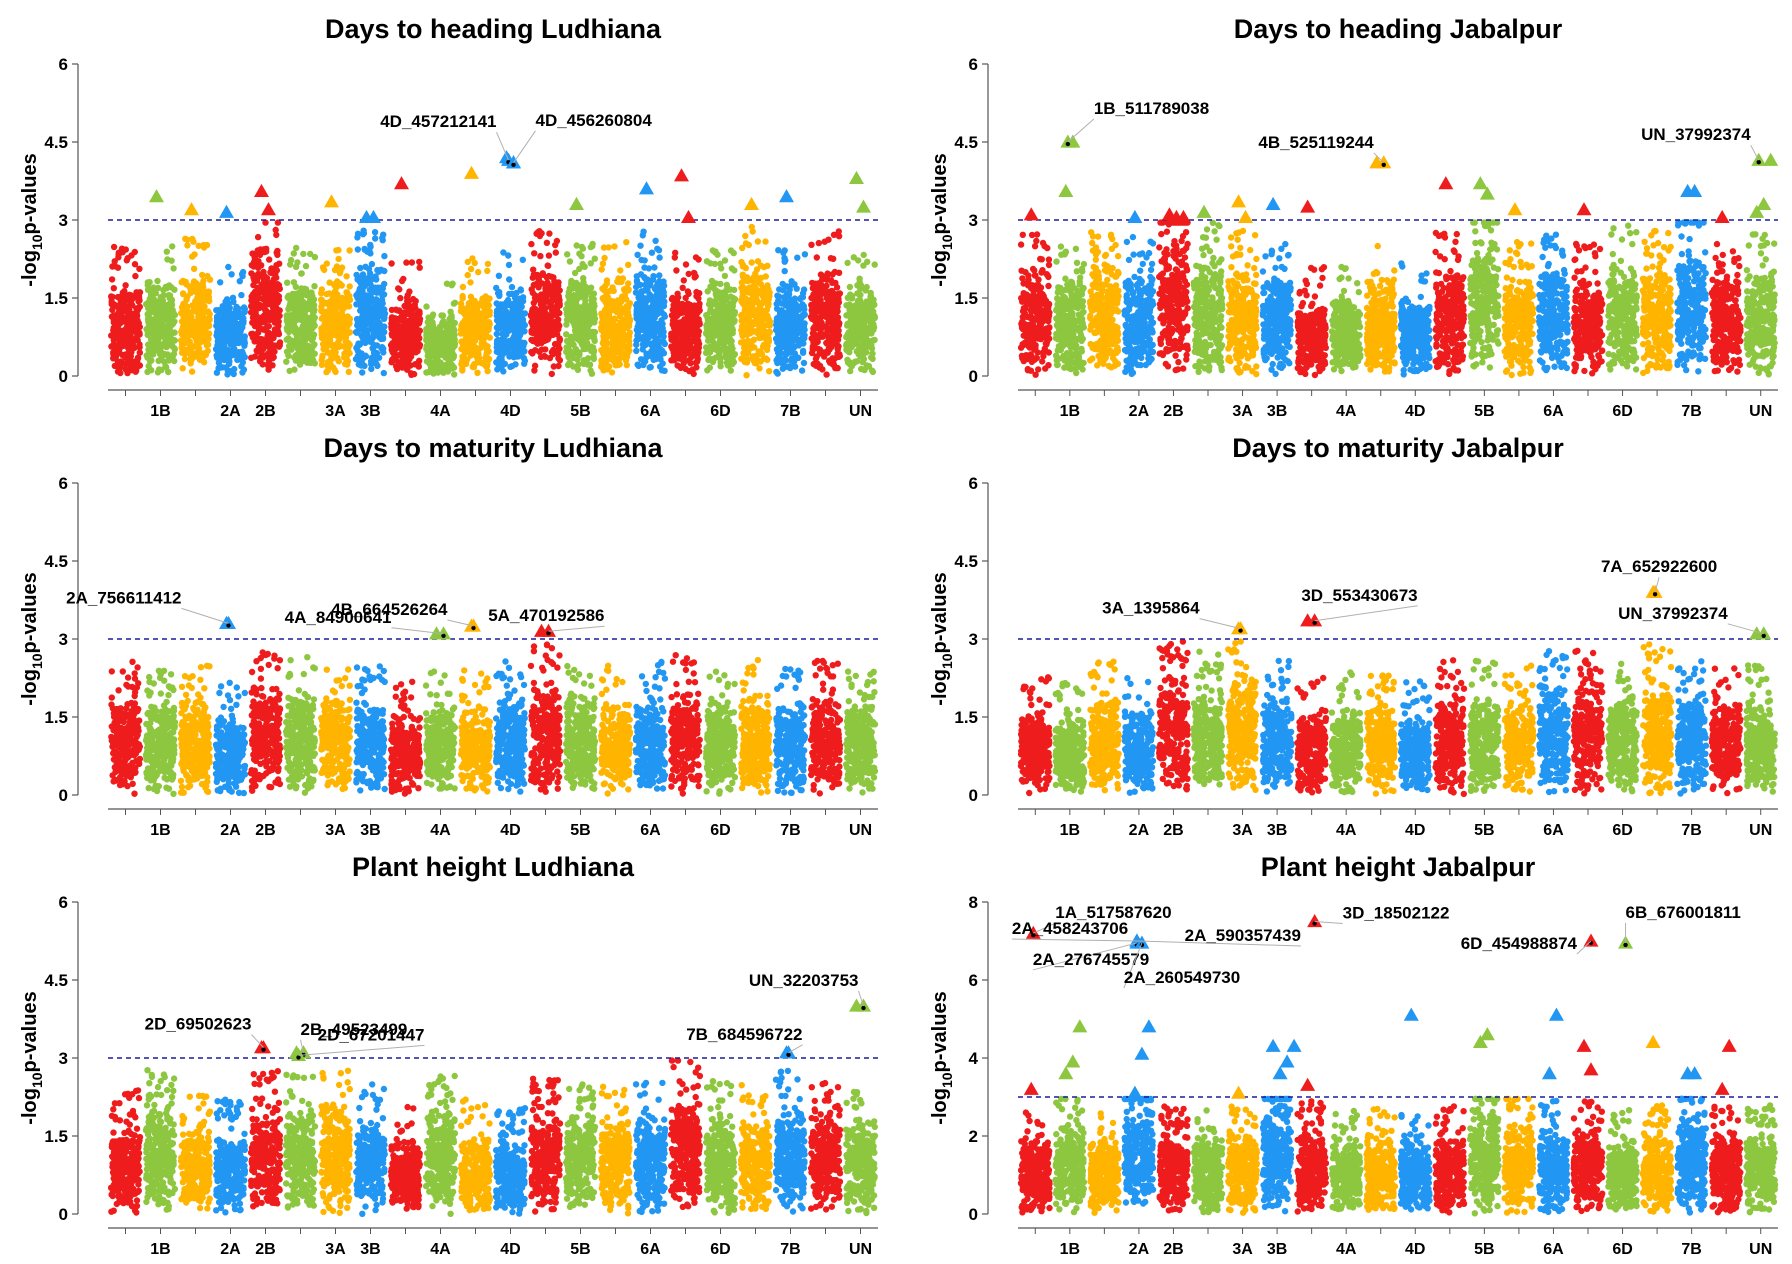  What do you see at coordinates (1653, 1041) in the screenshot?
I see `significant-marker-7A` at bounding box center [1653, 1041].